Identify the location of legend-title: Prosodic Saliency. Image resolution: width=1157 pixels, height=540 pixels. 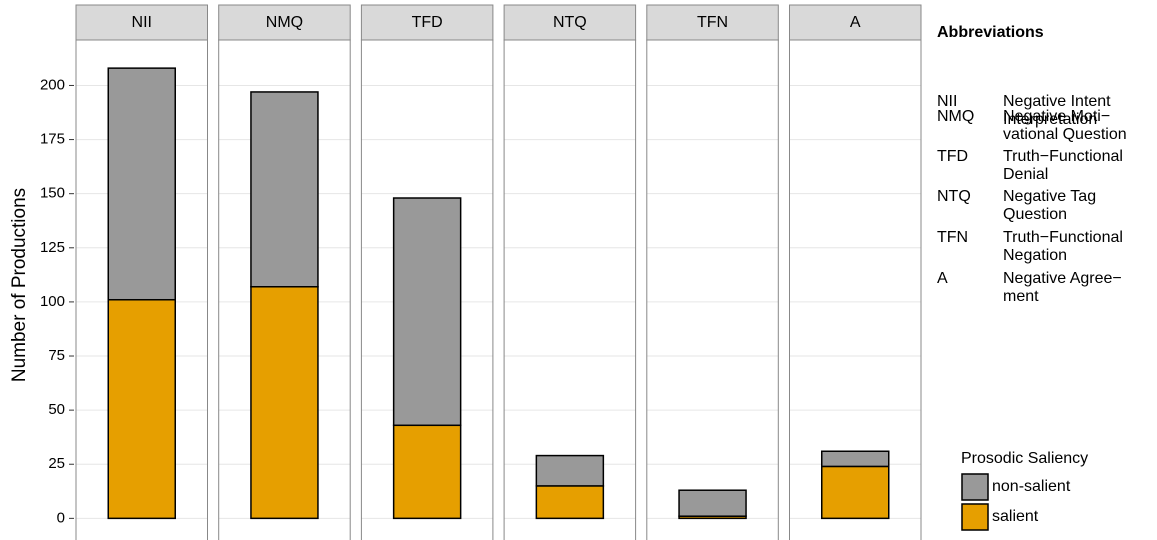
(1024, 458).